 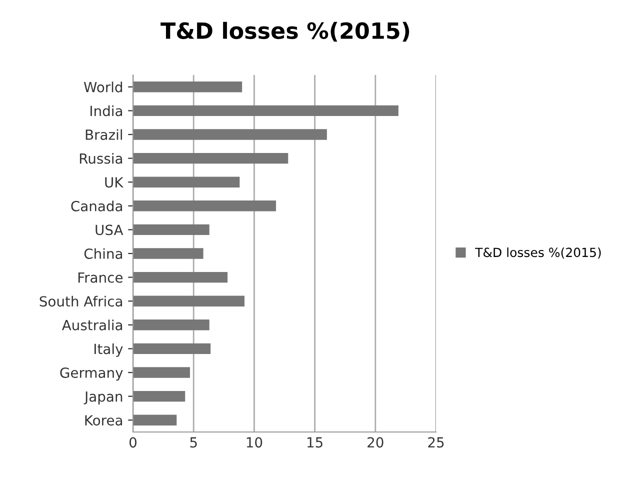 What do you see at coordinates (110, 230) in the screenshot?
I see `y-tick-label: USA` at bounding box center [110, 230].